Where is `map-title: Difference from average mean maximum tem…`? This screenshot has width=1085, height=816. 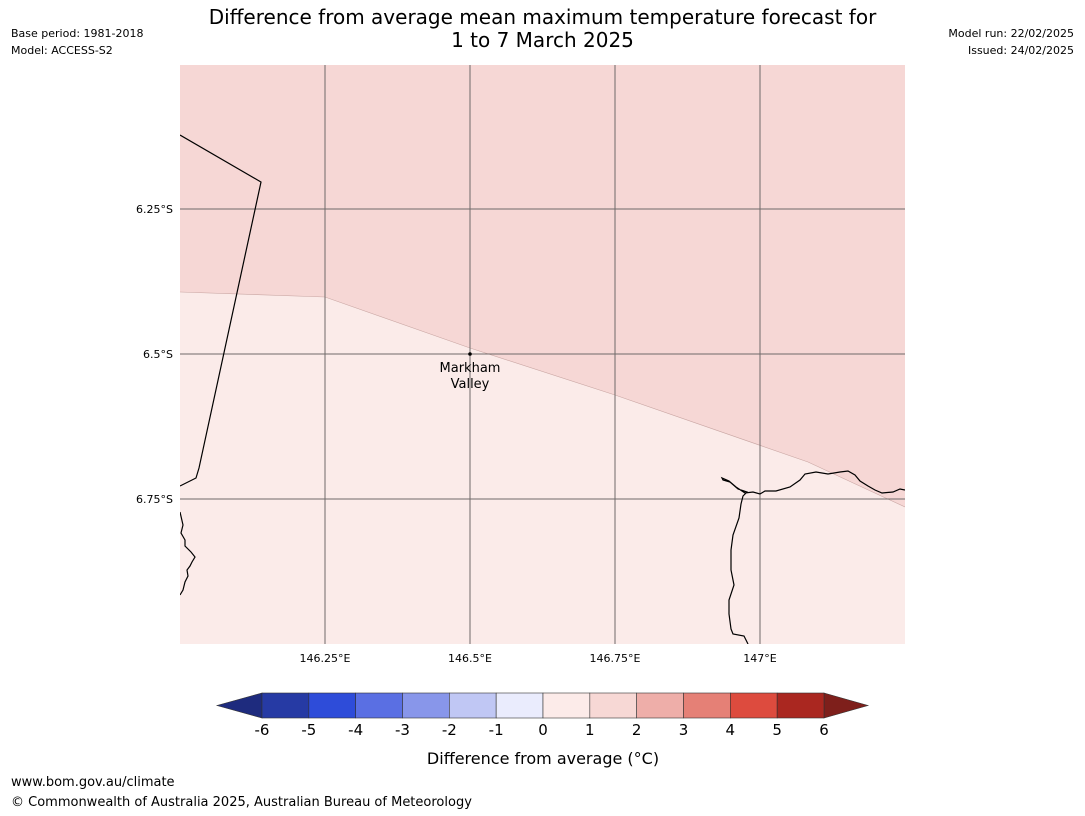
map-title: Difference from average mean maximum tem… is located at coordinates (542, 29).